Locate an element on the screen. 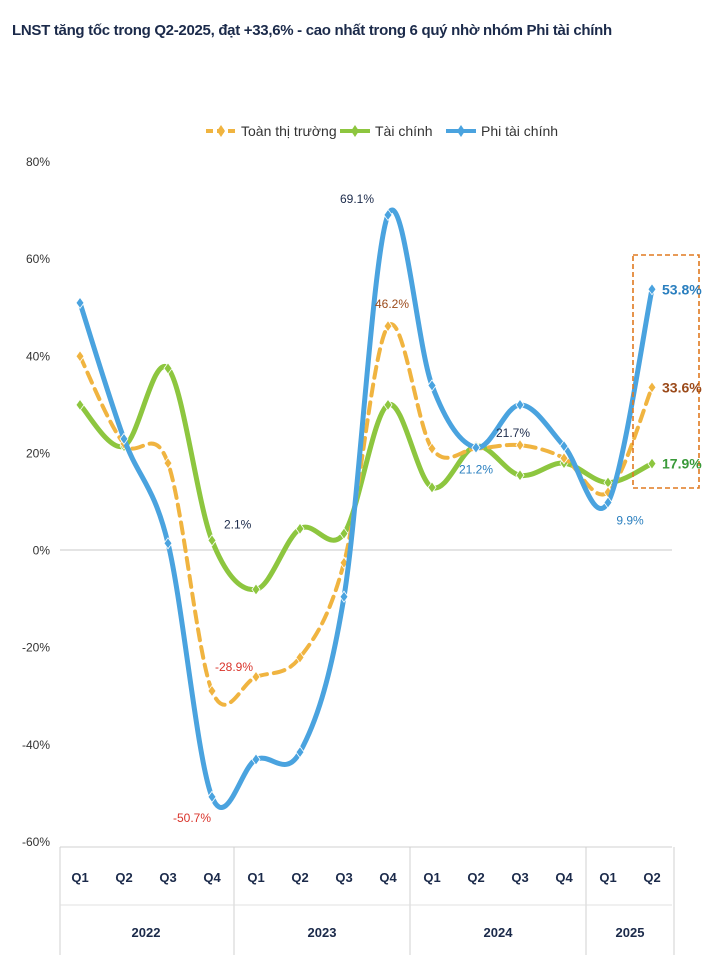 The image size is (726, 972). y-tick-label: 80% is located at coordinates (38, 162).